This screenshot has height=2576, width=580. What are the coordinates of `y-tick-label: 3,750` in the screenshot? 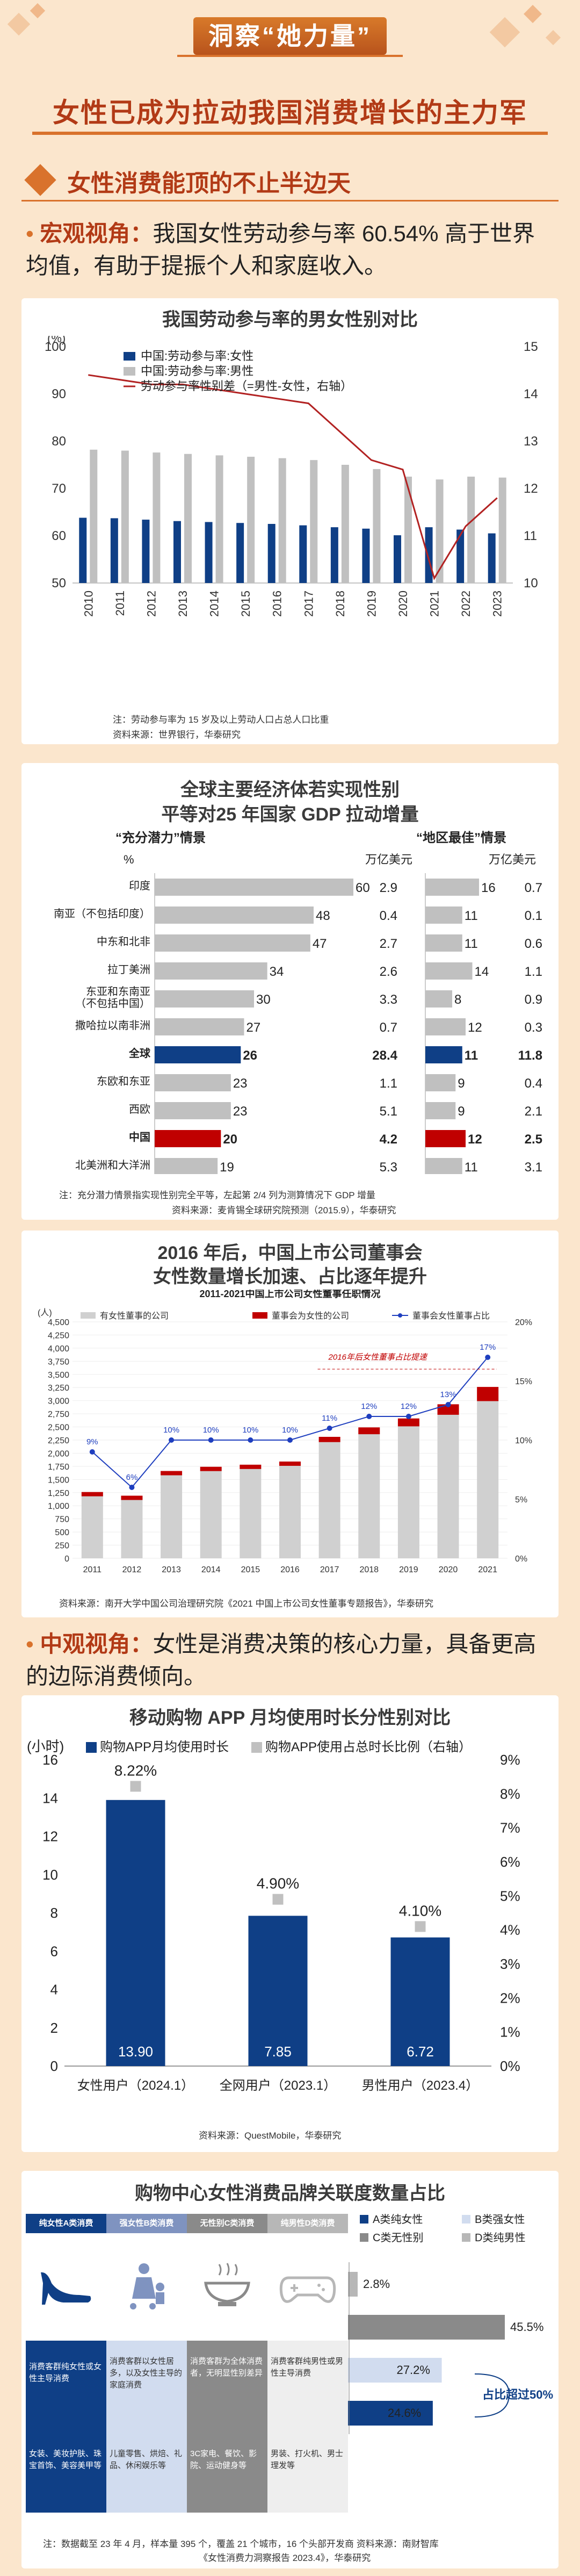 It's located at (59, 1361).